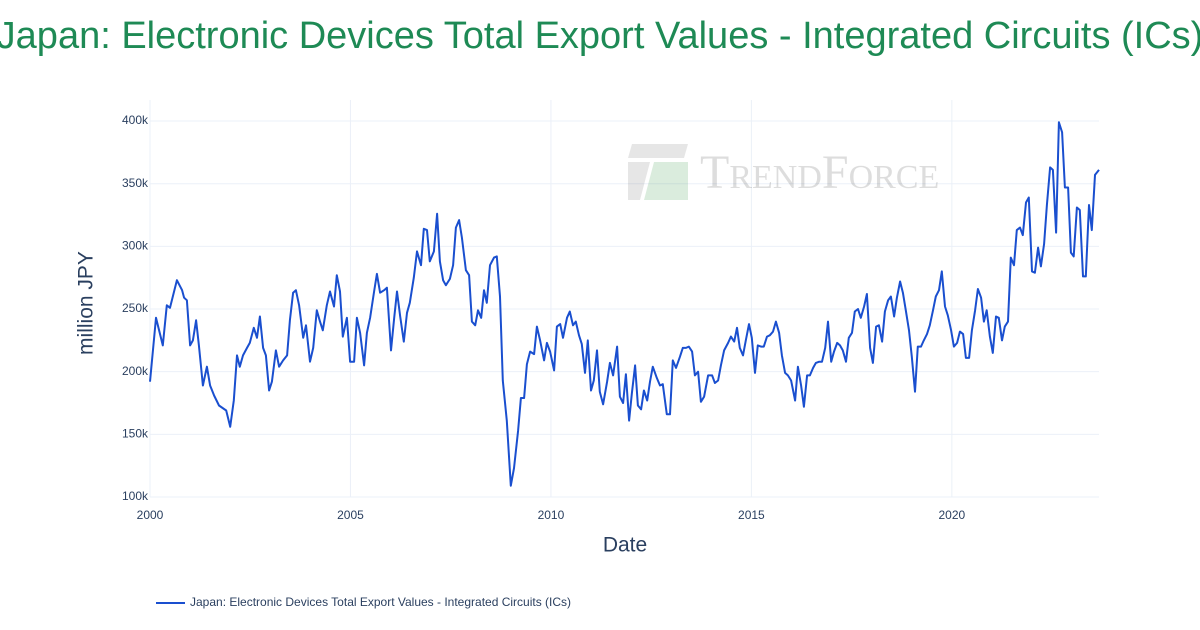  I want to click on y-tick-label: 150k, so click(135, 434).